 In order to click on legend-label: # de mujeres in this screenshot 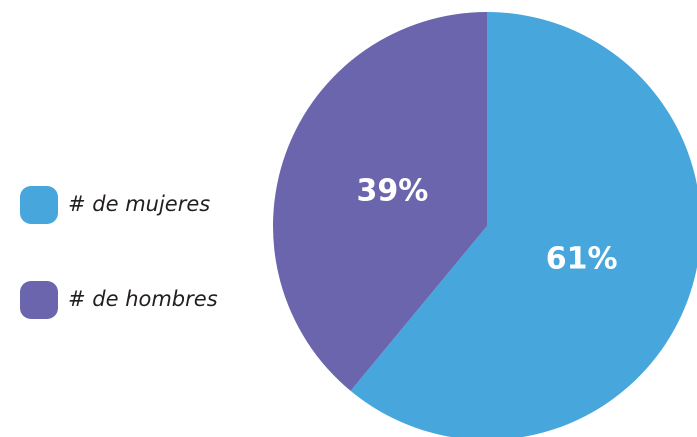, I will do `click(139, 204)`.